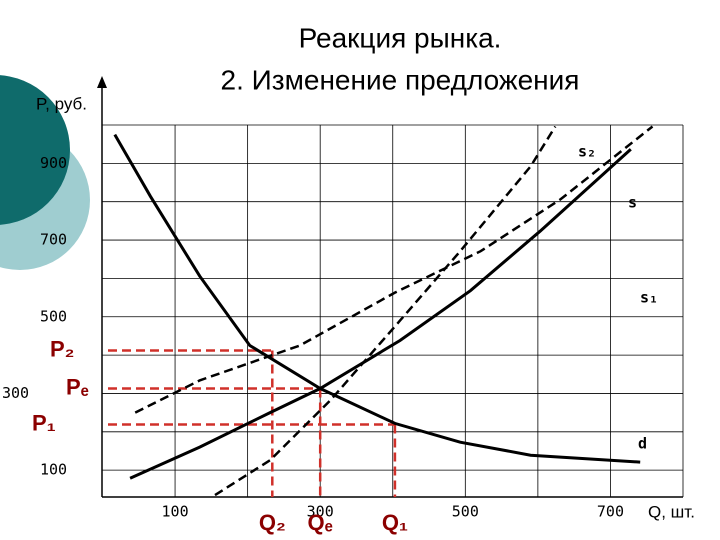 The image size is (720, 540). What do you see at coordinates (44, 422) in the screenshot?
I see `price-label: P₁` at bounding box center [44, 422].